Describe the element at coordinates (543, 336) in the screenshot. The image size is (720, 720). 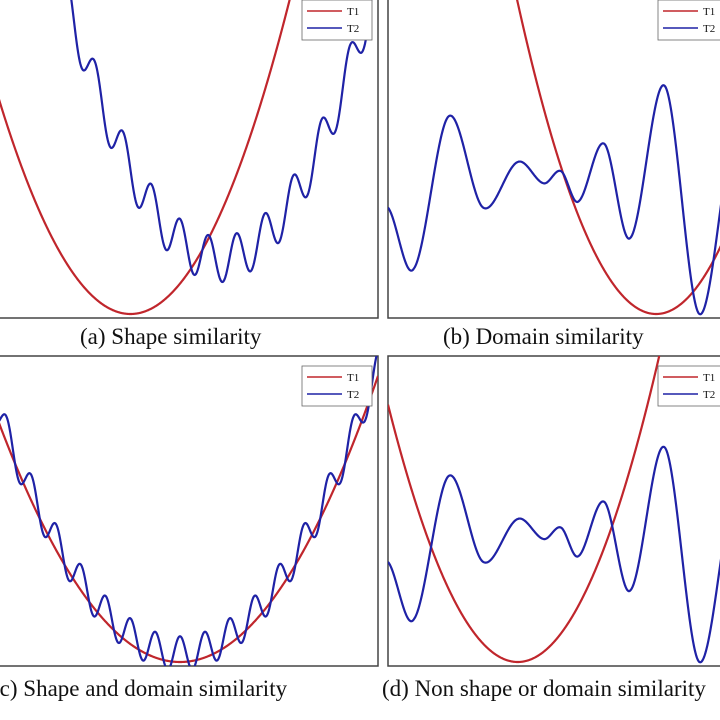
I see `caption-b: (b) Domain similarity` at that location.